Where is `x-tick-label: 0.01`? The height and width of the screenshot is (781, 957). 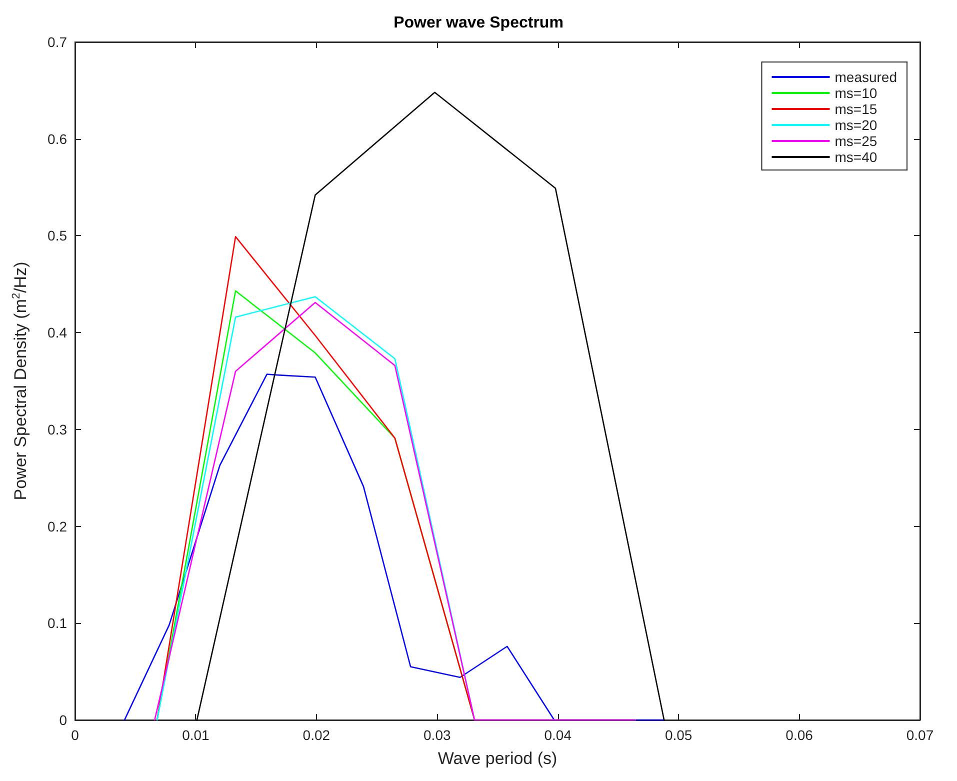
x-tick-label: 0.01 is located at coordinates (196, 735).